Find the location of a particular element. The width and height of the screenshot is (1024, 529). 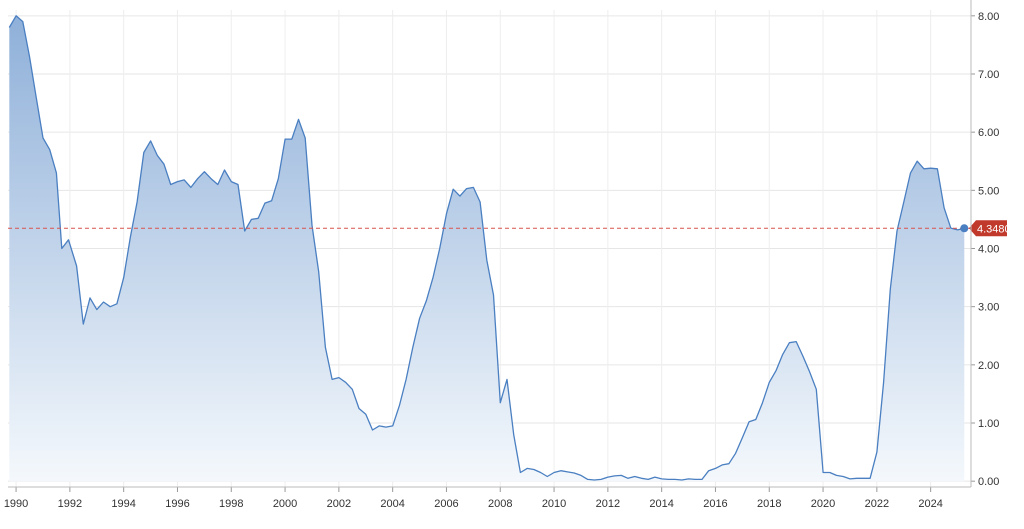

x-tick-label: 2008 is located at coordinates (500, 504).